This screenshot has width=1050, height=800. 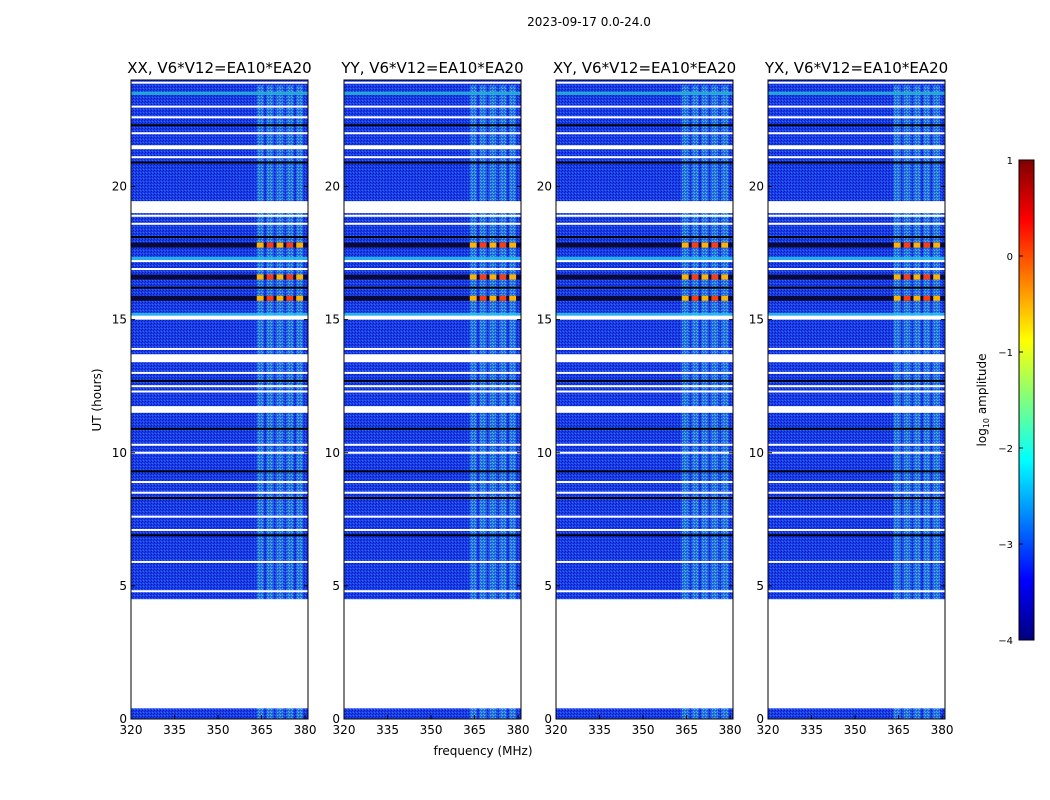 What do you see at coordinates (432, 399) in the screenshot?
I see `panel-frame` at bounding box center [432, 399].